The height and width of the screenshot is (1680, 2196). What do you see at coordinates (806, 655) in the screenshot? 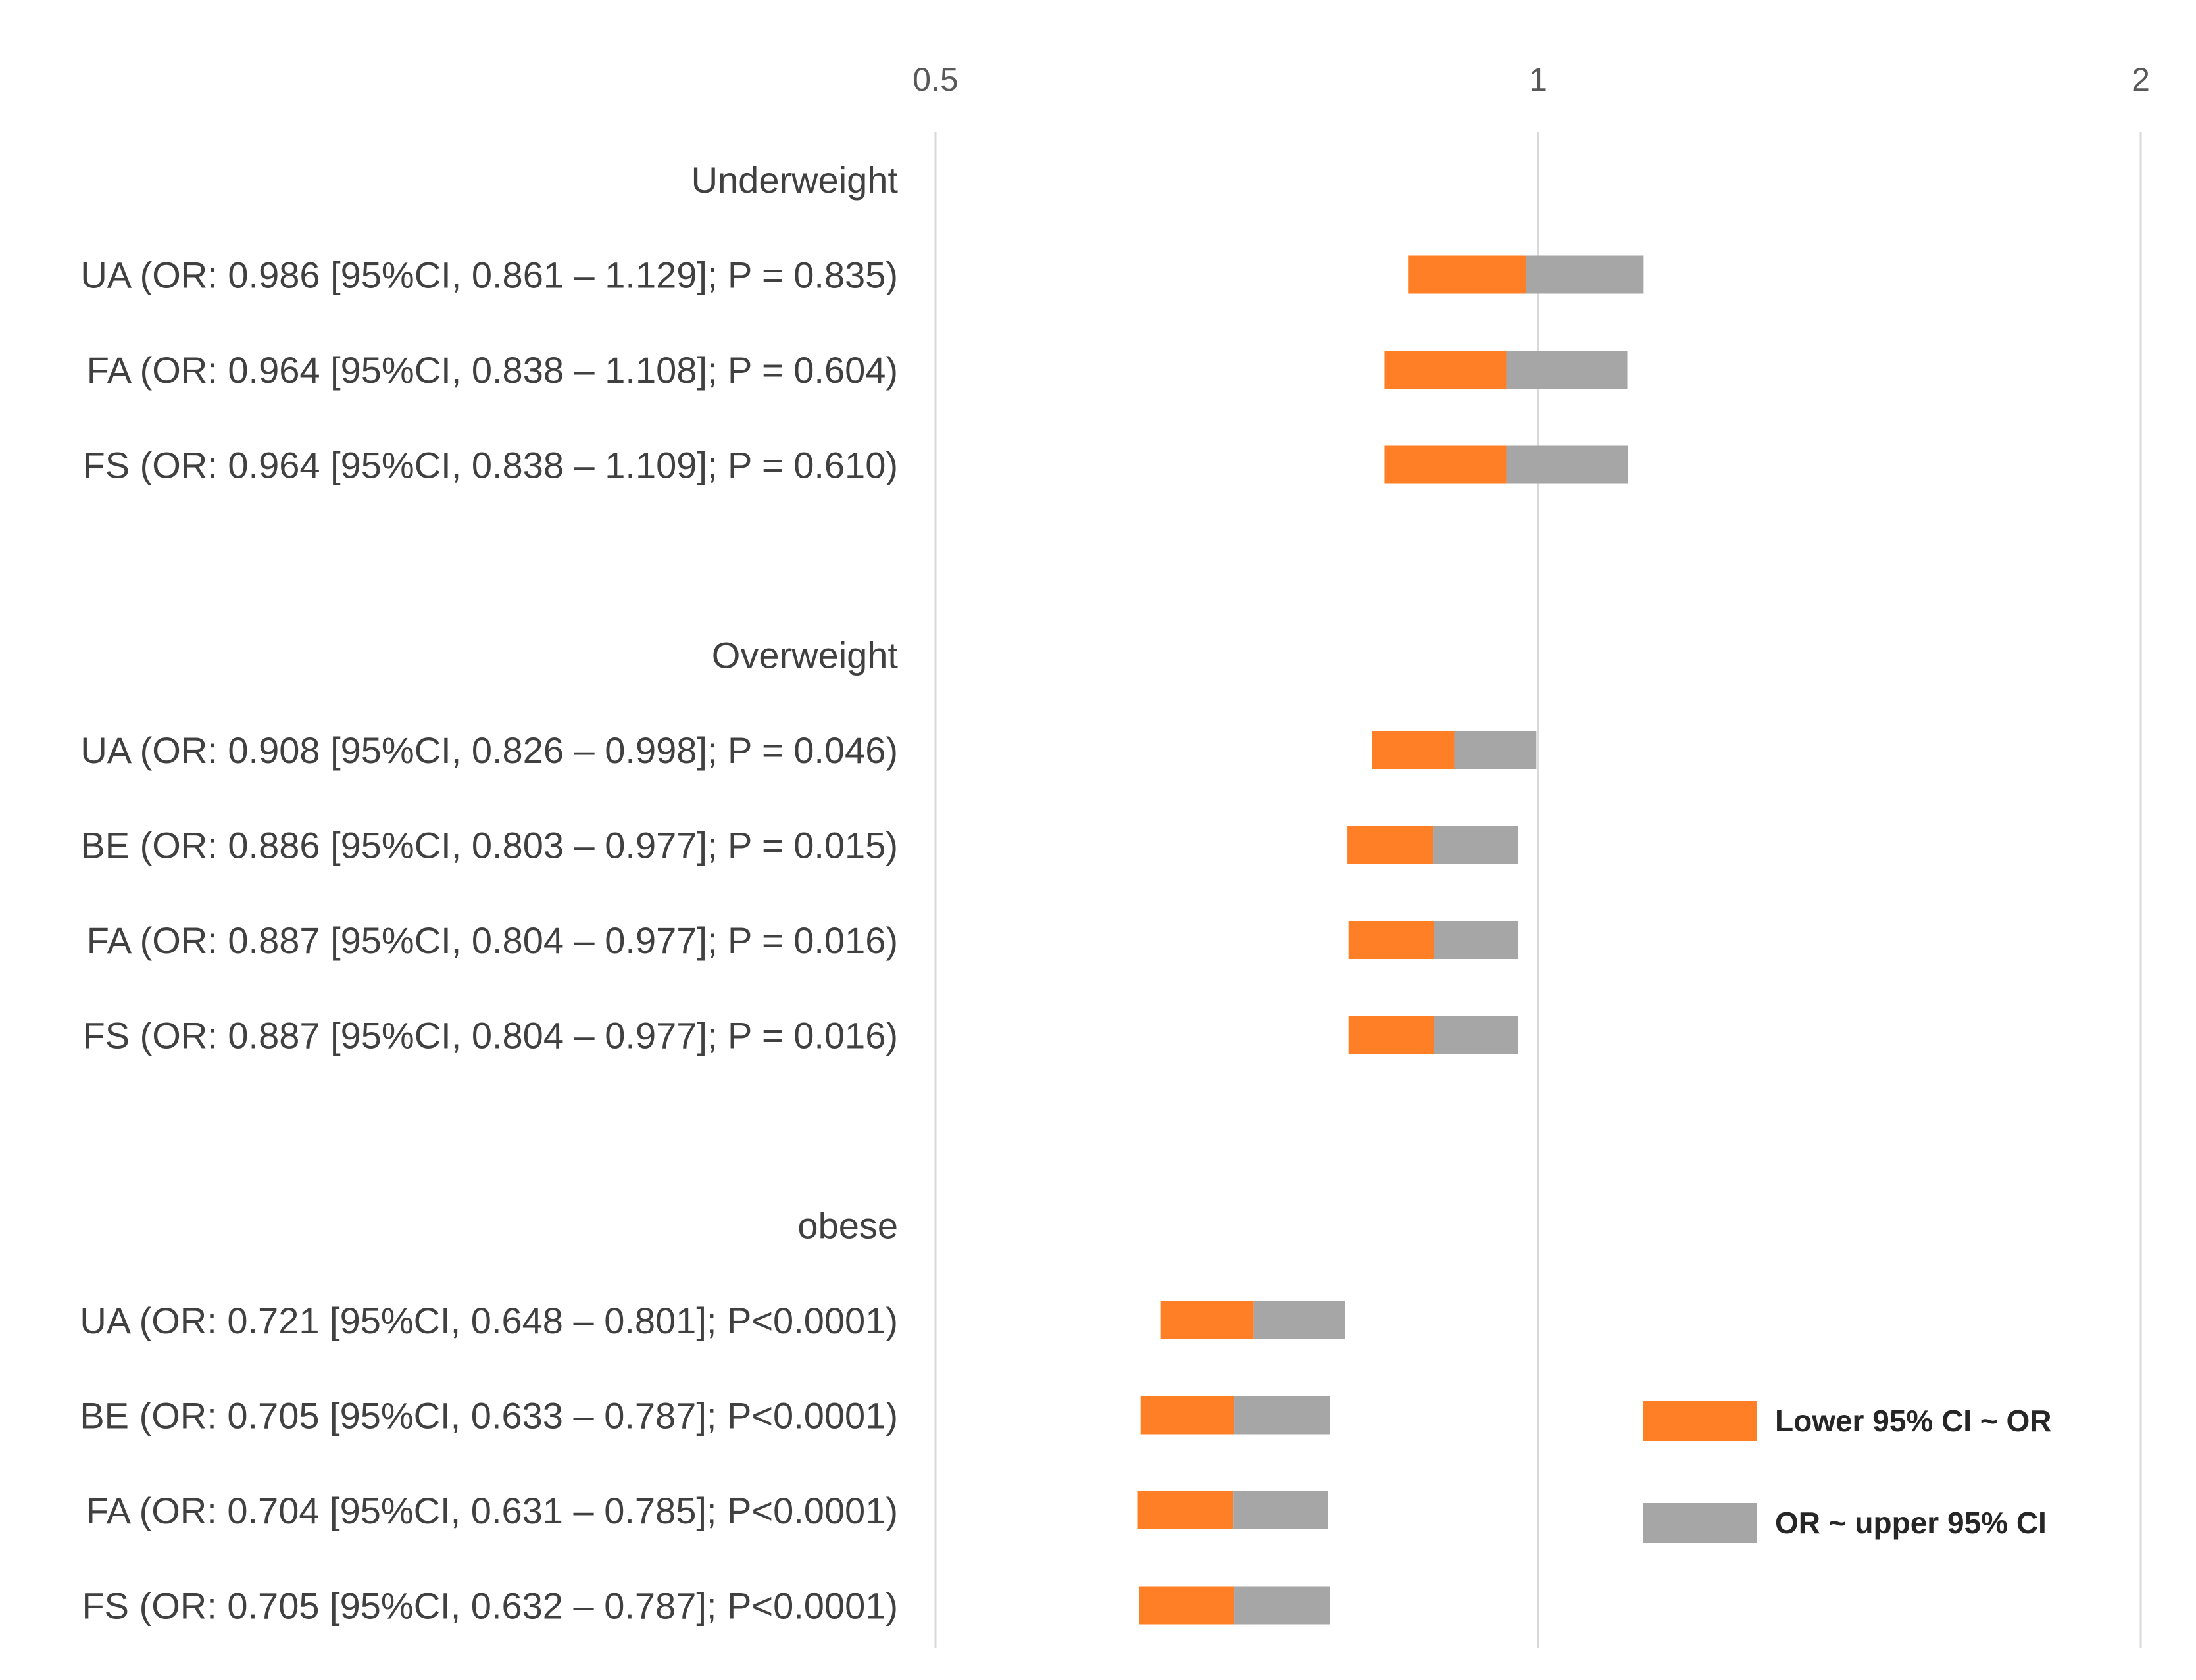
I see `group-label: Overweight` at bounding box center [806, 655].